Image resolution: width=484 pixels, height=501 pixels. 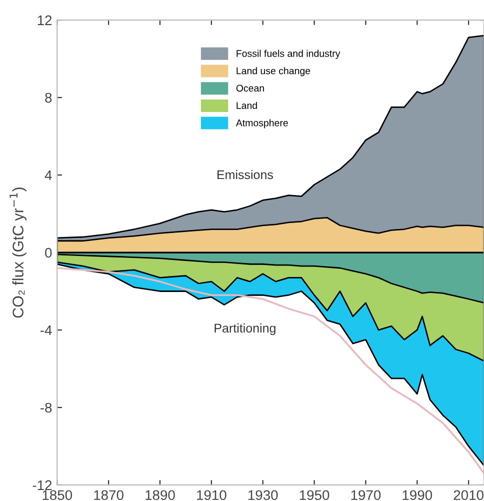 What do you see at coordinates (109, 495) in the screenshot?
I see `x-tick-label: 1870` at bounding box center [109, 495].